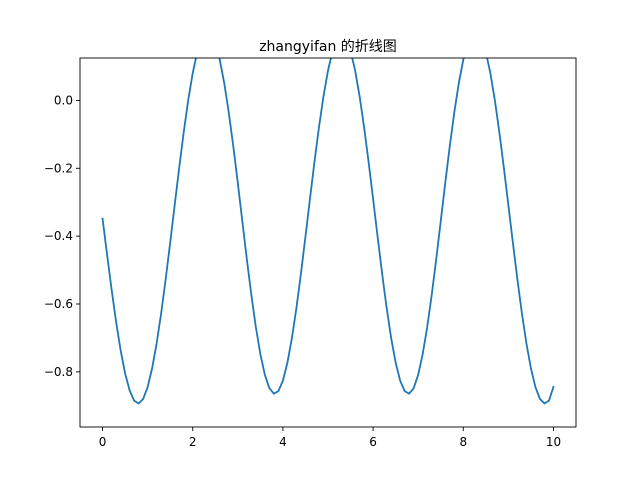 The height and width of the screenshot is (480, 640). I want to click on x-tick-label: 6, so click(373, 442).